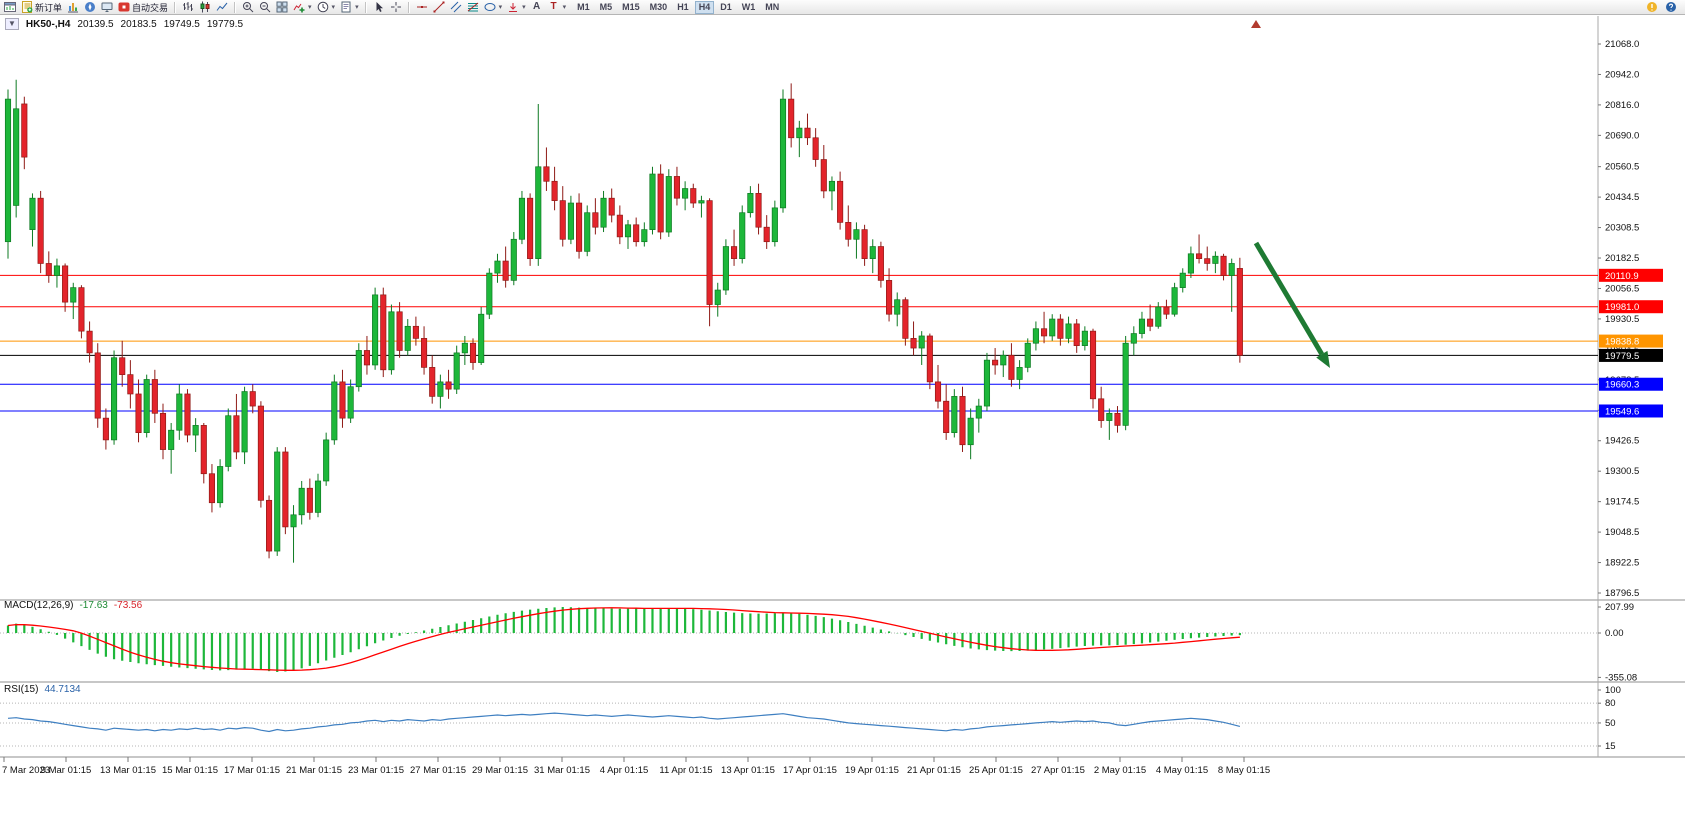  What do you see at coordinates (326, 7) in the screenshot?
I see `periods-button: ▾` at bounding box center [326, 7].